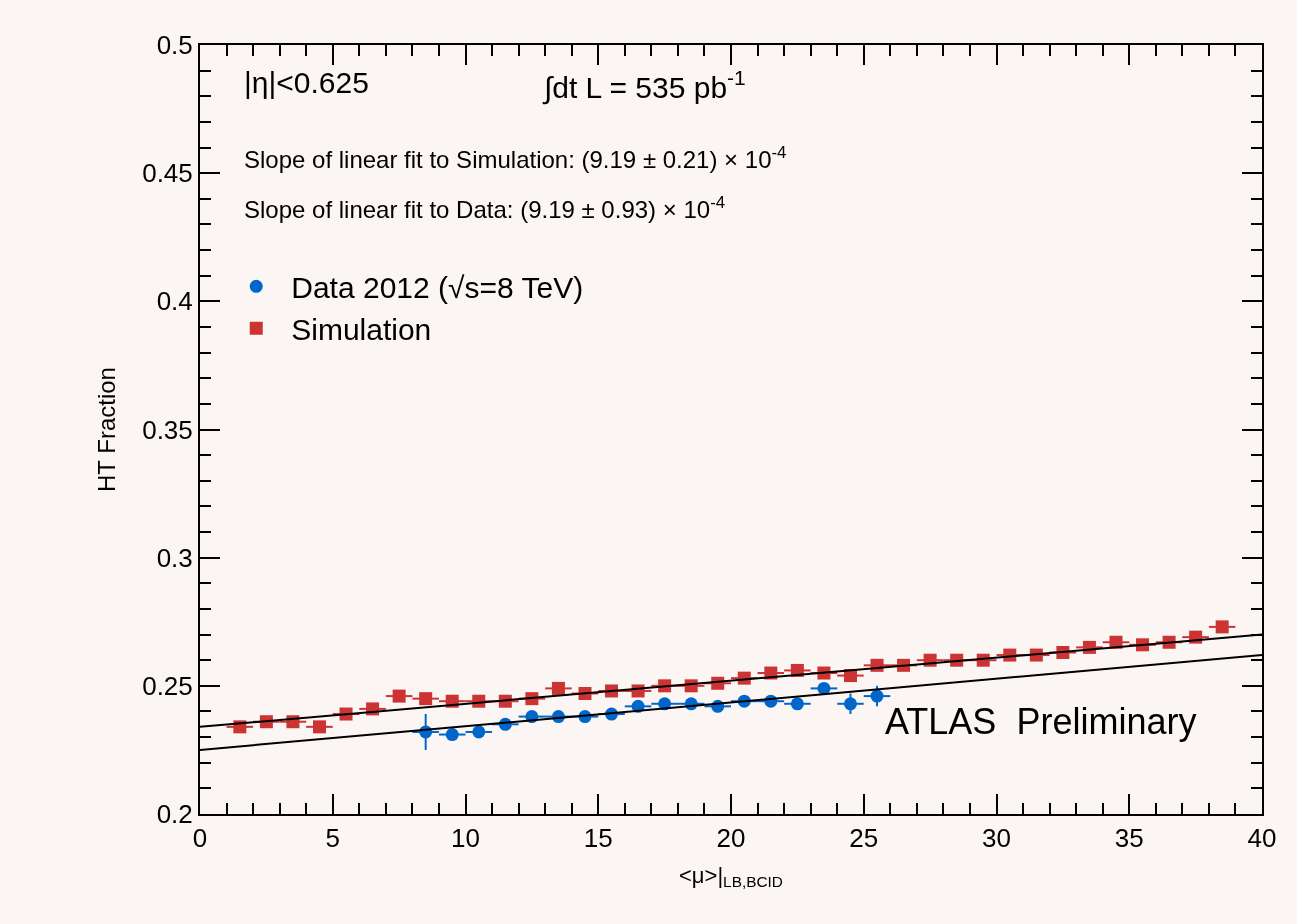  I want to click on x-axis-title: <μ>|$_{LB,BCID}$, so click(731, 876).